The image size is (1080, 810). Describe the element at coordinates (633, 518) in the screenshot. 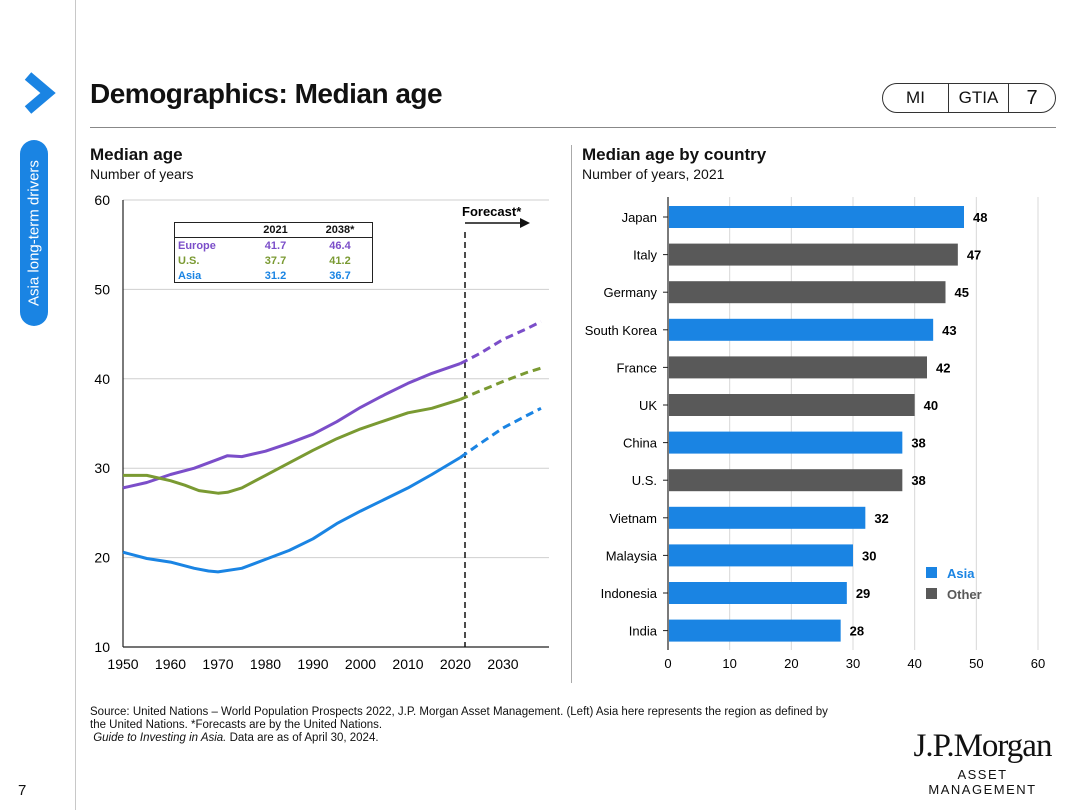

I see `category-label: Vietnam` at that location.